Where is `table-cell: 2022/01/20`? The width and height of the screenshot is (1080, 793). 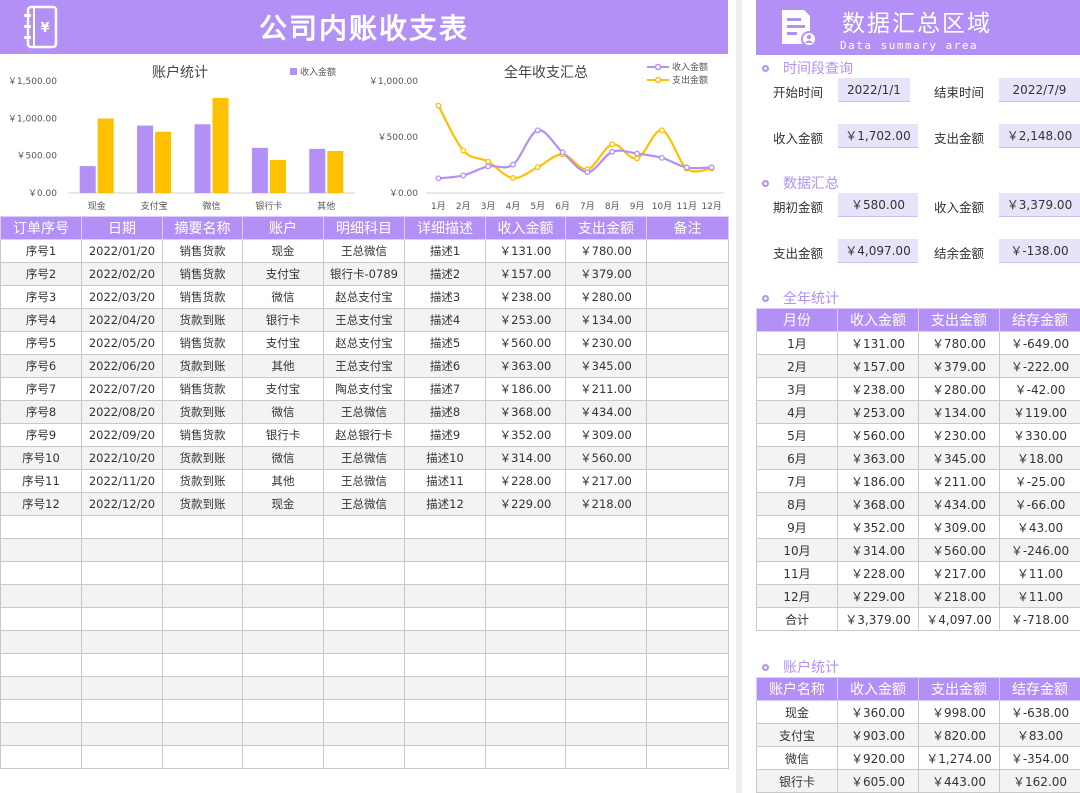
table-cell: 2022/01/20 is located at coordinates (122, 251).